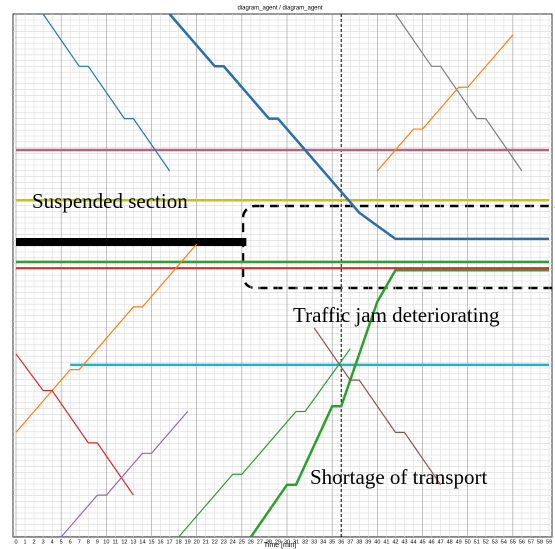 The height and width of the screenshot is (549, 555). Describe the element at coordinates (179, 542) in the screenshot. I see `x-tick-label: 18` at that location.